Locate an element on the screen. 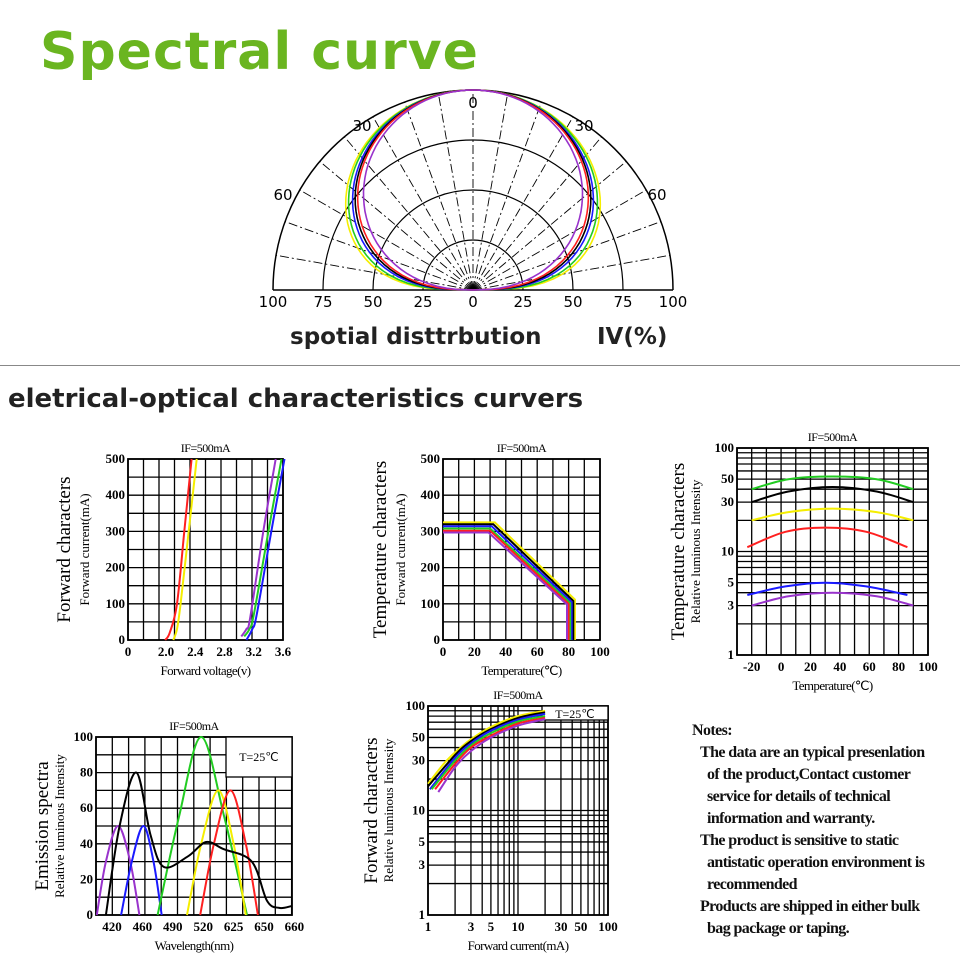  y-tick-label: 500 is located at coordinates (116, 458).